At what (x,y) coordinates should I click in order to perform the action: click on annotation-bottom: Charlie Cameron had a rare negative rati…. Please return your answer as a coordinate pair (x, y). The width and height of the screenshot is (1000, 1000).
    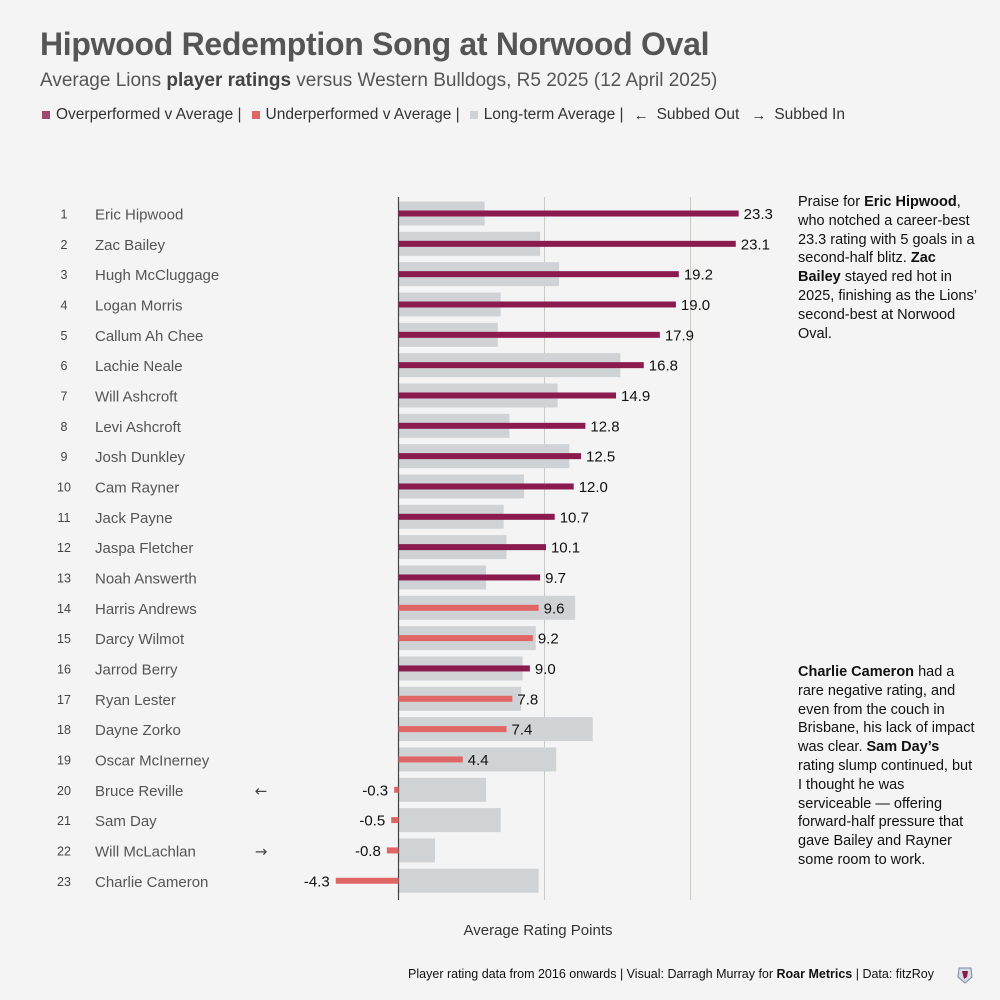
    Looking at the image, I should click on (888, 766).